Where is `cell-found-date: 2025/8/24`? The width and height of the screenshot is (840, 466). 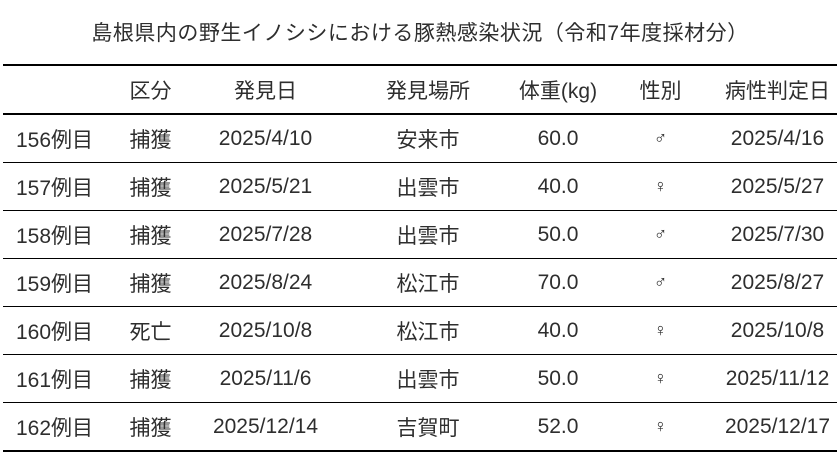
cell-found-date: 2025/8/24 is located at coordinates (265, 282).